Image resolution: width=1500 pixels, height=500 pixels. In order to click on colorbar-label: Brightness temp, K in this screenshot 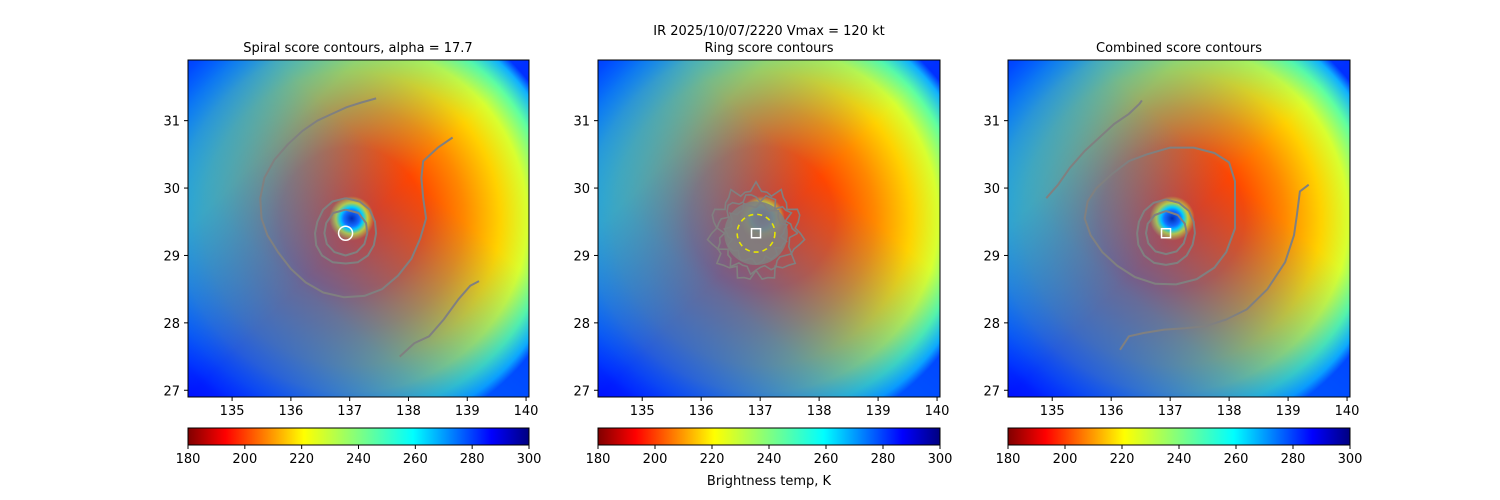, I will do `click(769, 481)`.